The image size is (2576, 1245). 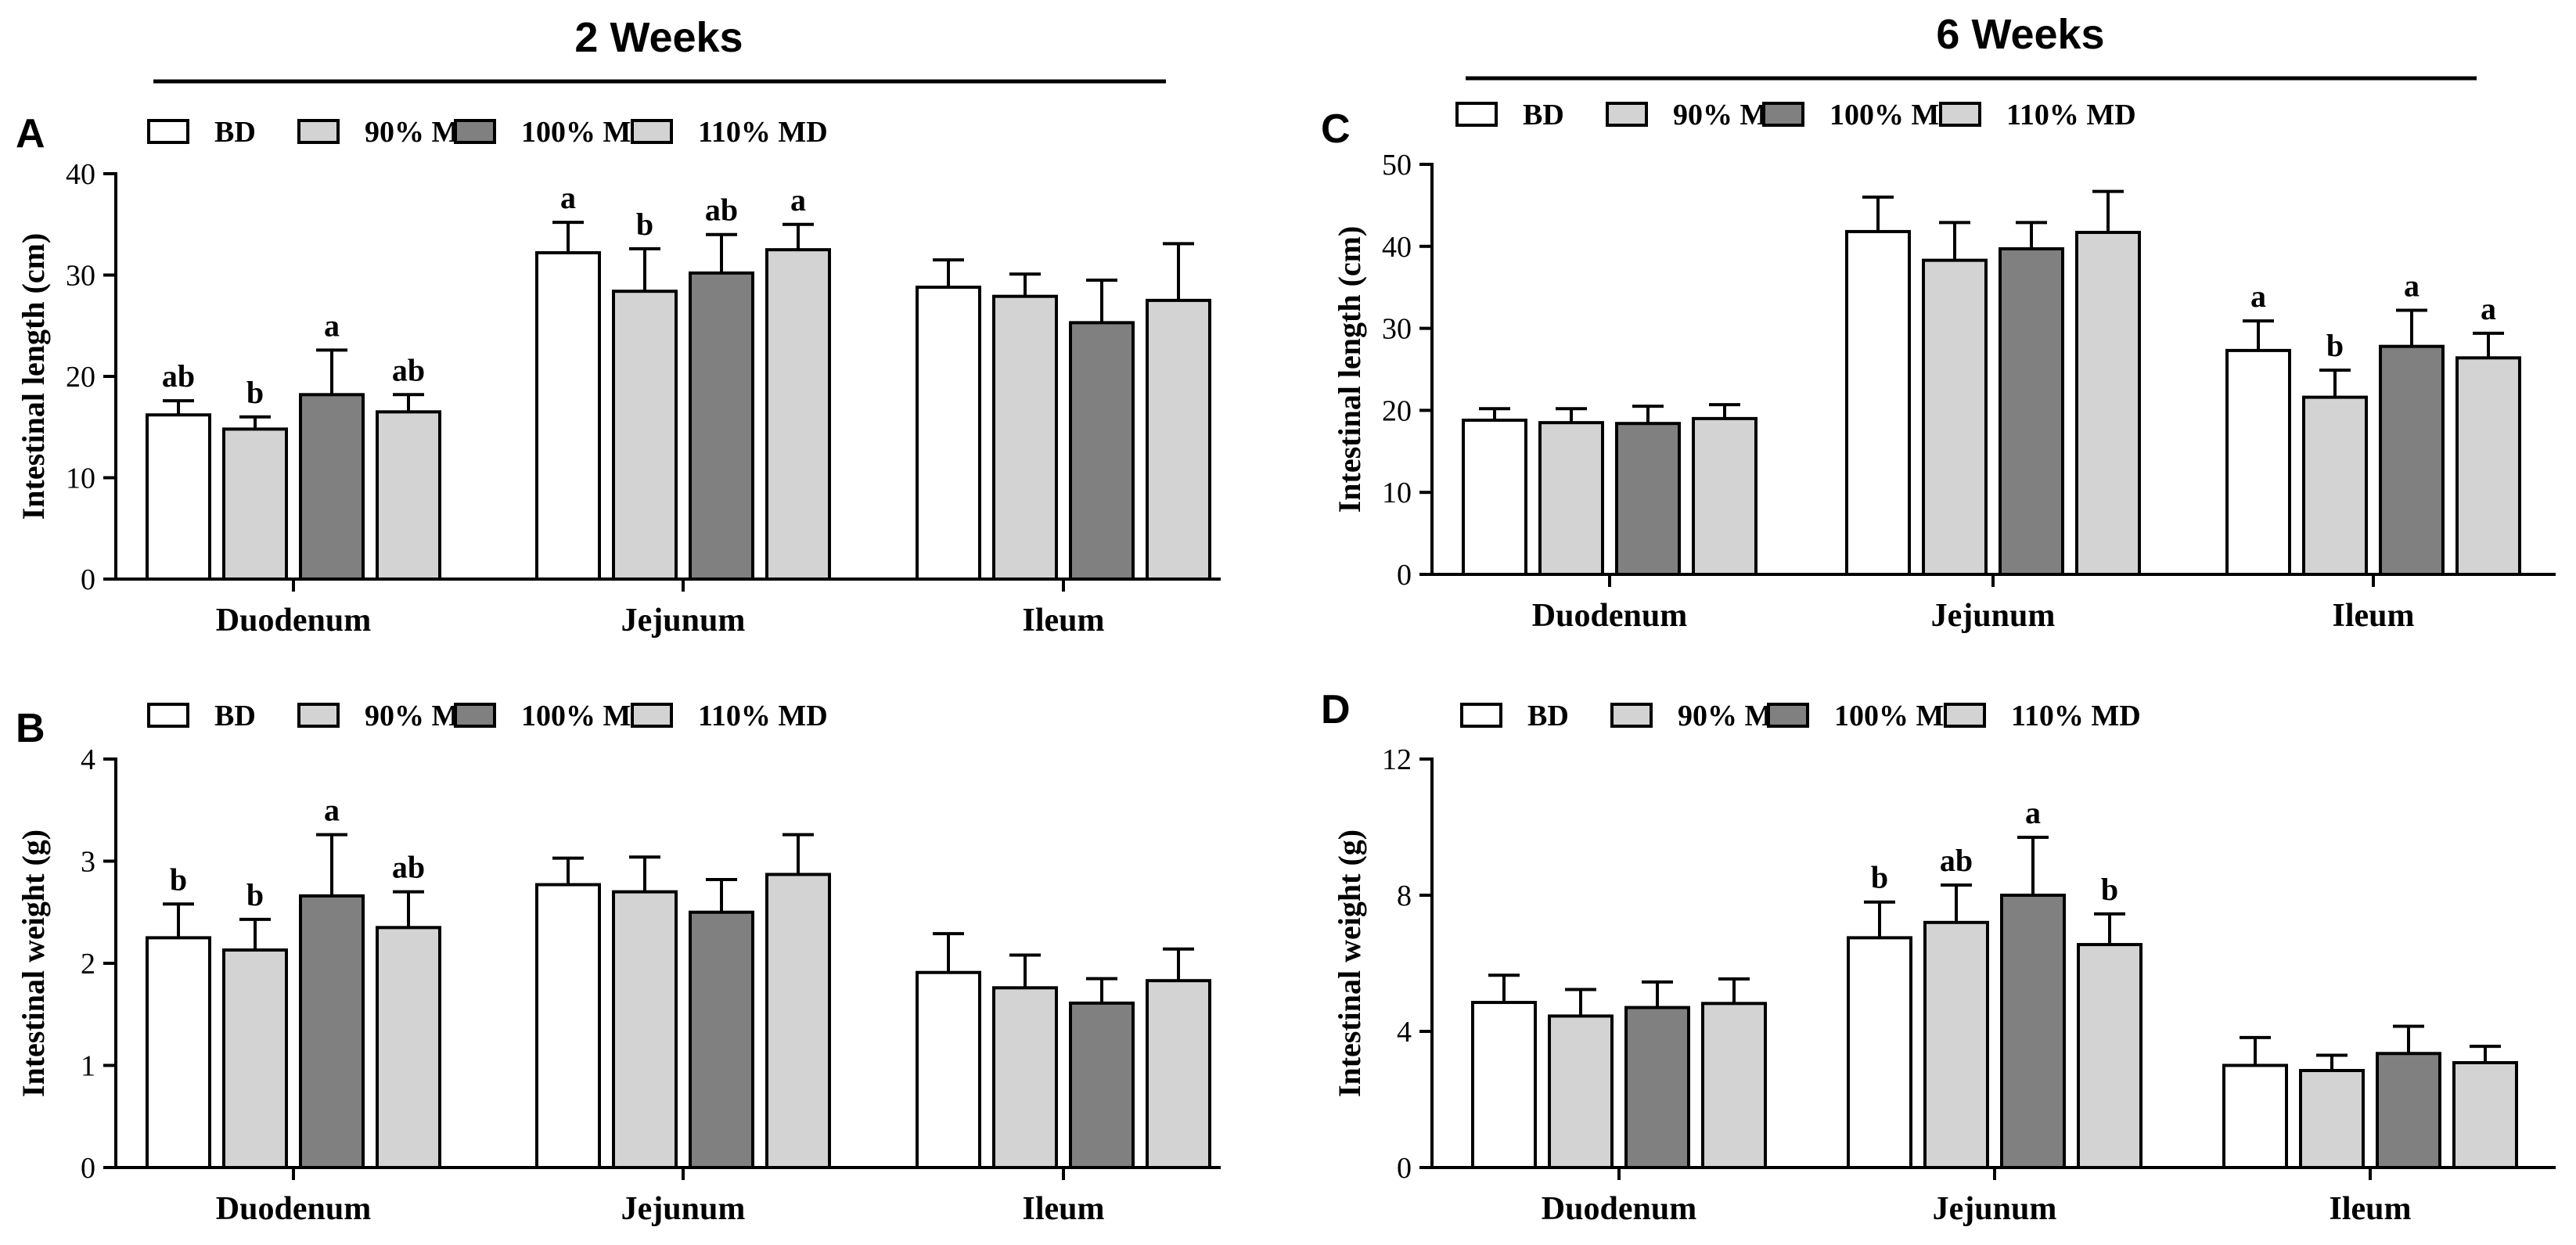 I want to click on sig-label-100pct-md-jejunum: a, so click(x=2033, y=812).